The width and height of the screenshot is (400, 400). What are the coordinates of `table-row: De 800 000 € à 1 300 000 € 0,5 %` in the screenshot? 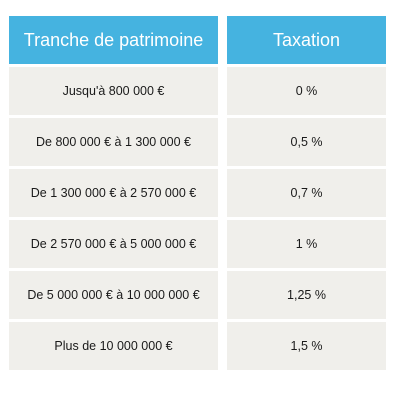 It's located at (197, 142).